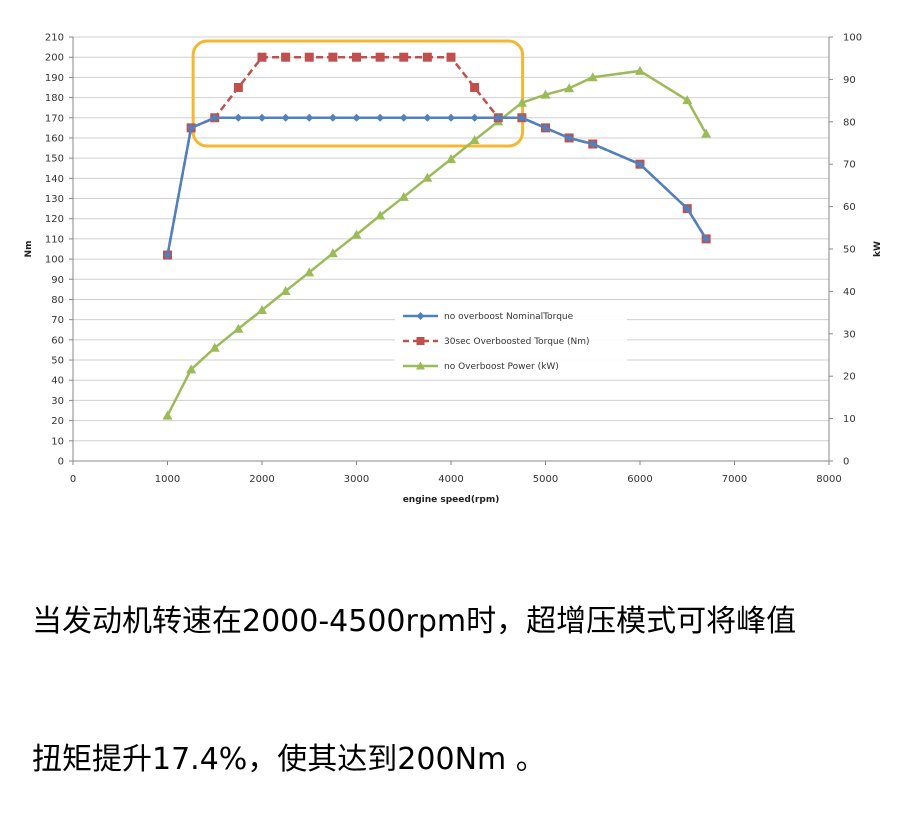  I want to click on y2-axis-title: kW, so click(878, 249).